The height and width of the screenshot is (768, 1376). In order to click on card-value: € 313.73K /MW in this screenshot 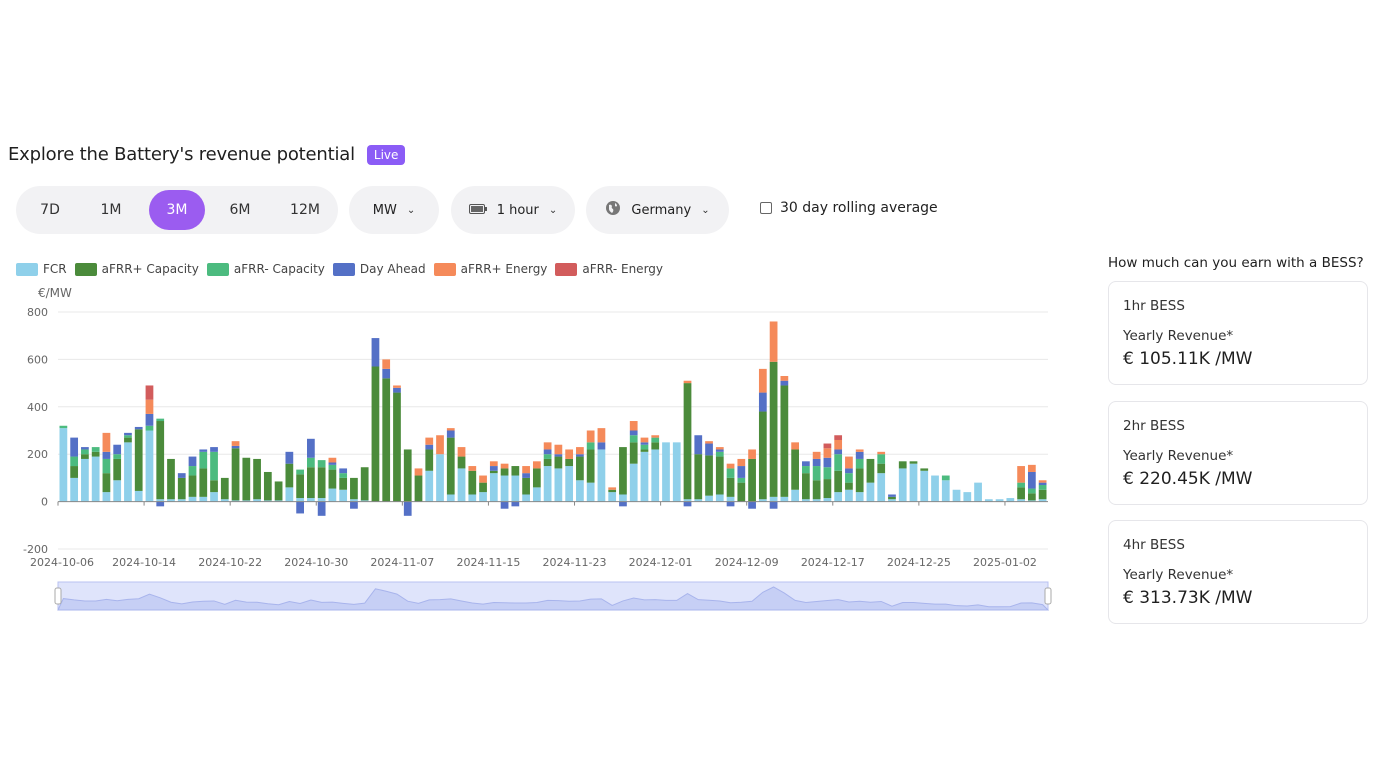, I will do `click(1188, 598)`.